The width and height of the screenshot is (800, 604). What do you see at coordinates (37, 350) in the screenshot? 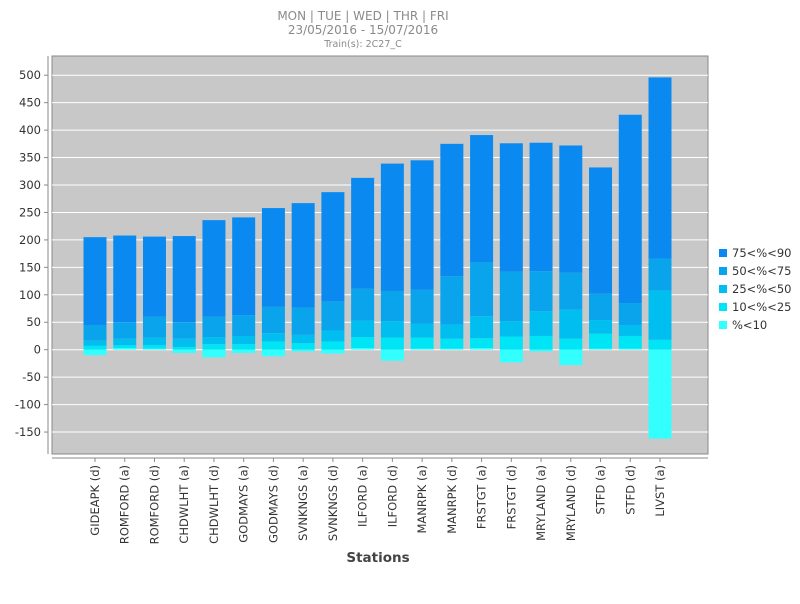
I see `y-tick-label: 0` at bounding box center [37, 350].